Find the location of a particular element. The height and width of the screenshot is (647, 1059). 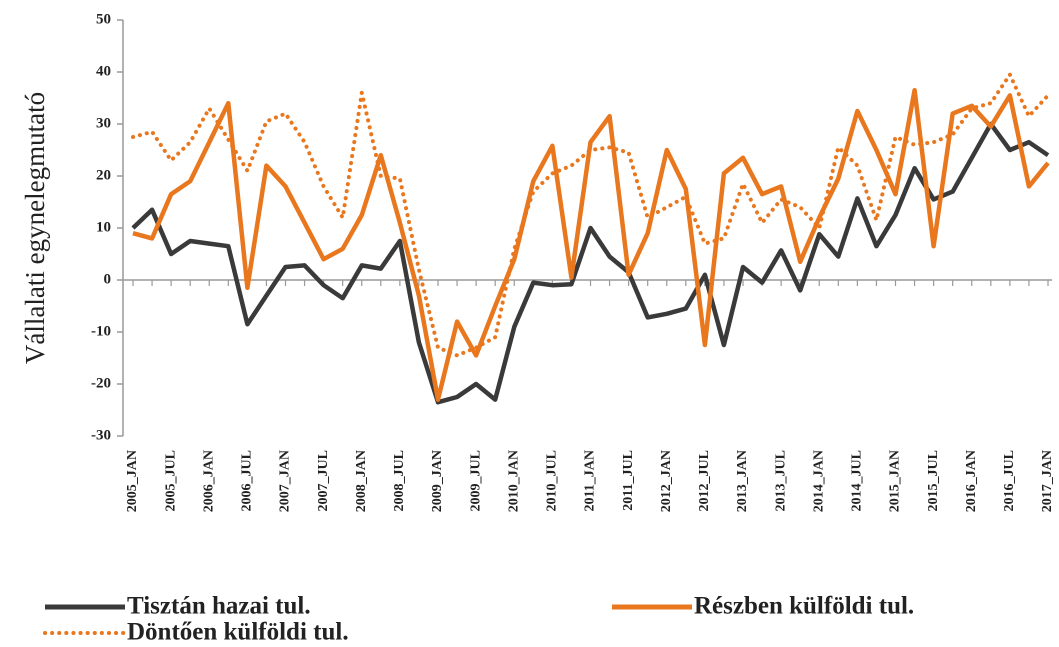

x-tick-label: 2012_JUL is located at coordinates (704, 480).